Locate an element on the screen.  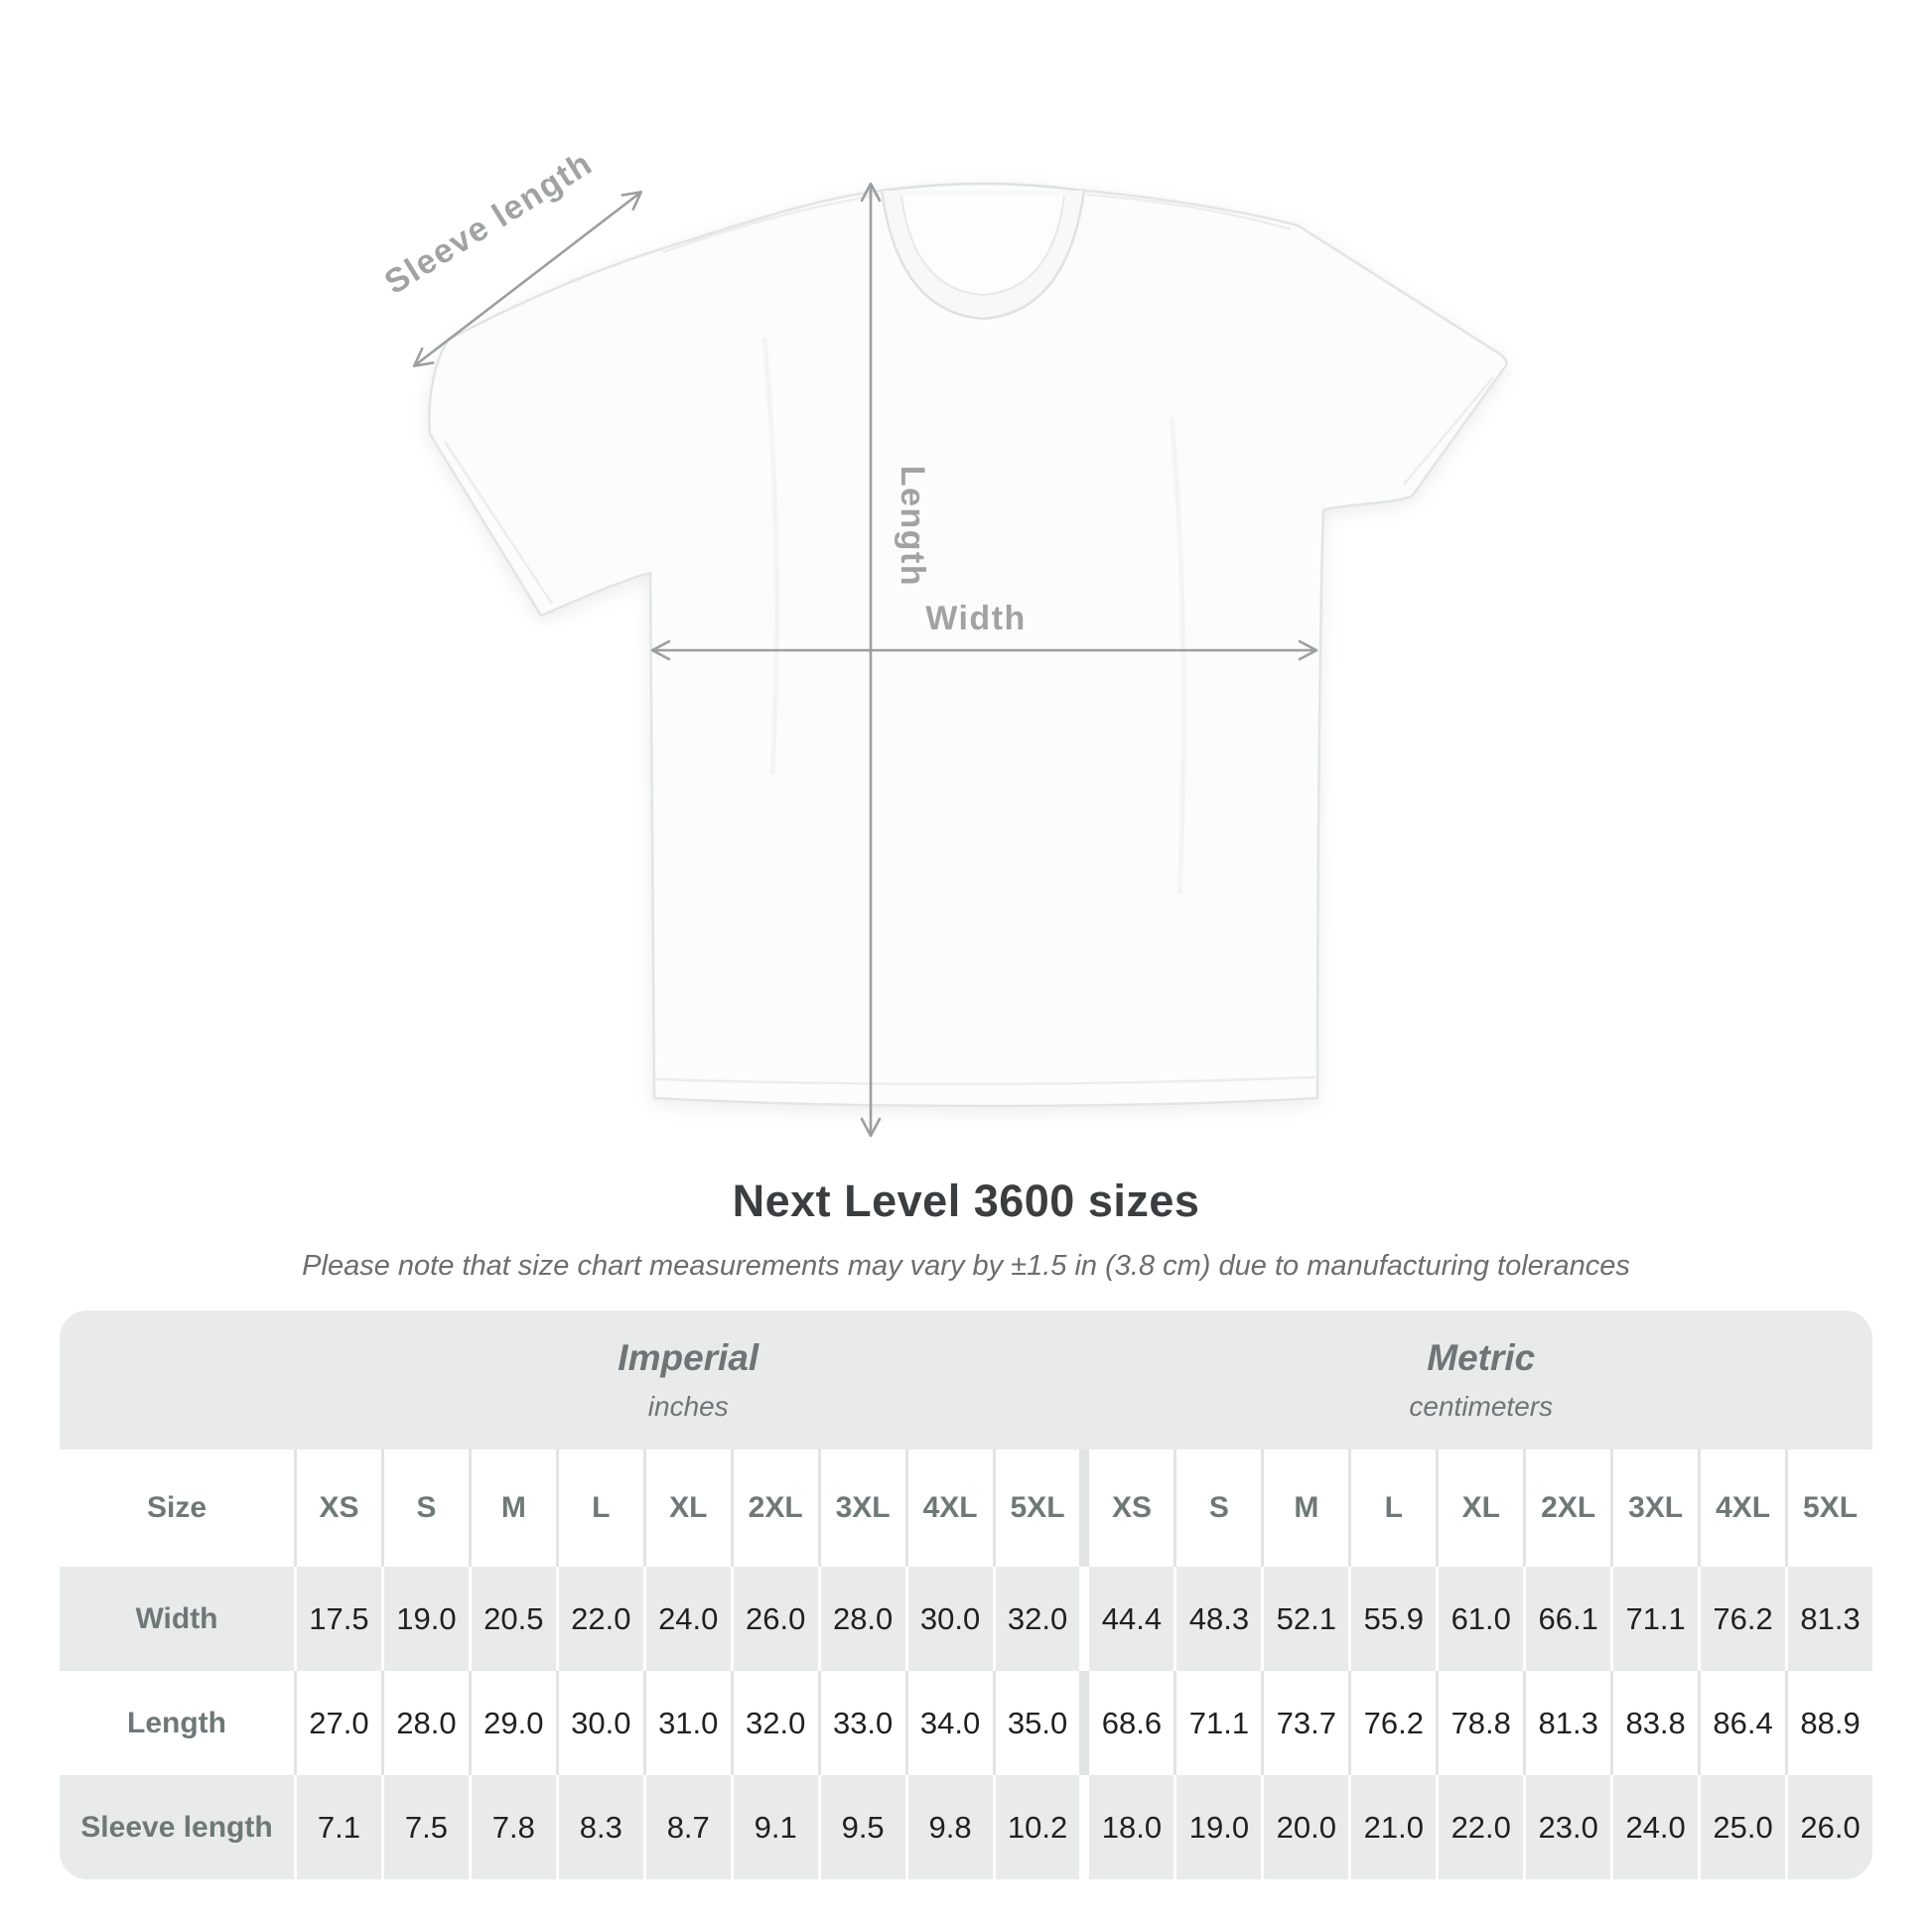
cell: 29.0 is located at coordinates (513, 1723).